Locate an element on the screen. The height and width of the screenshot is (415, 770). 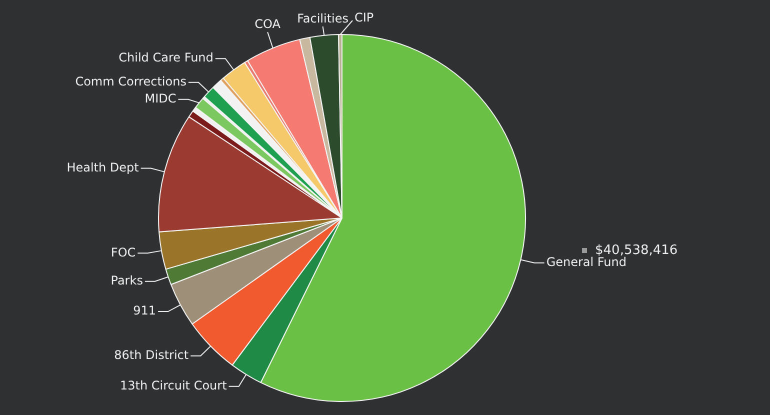
slice-label: FOC is located at coordinates (123, 252).